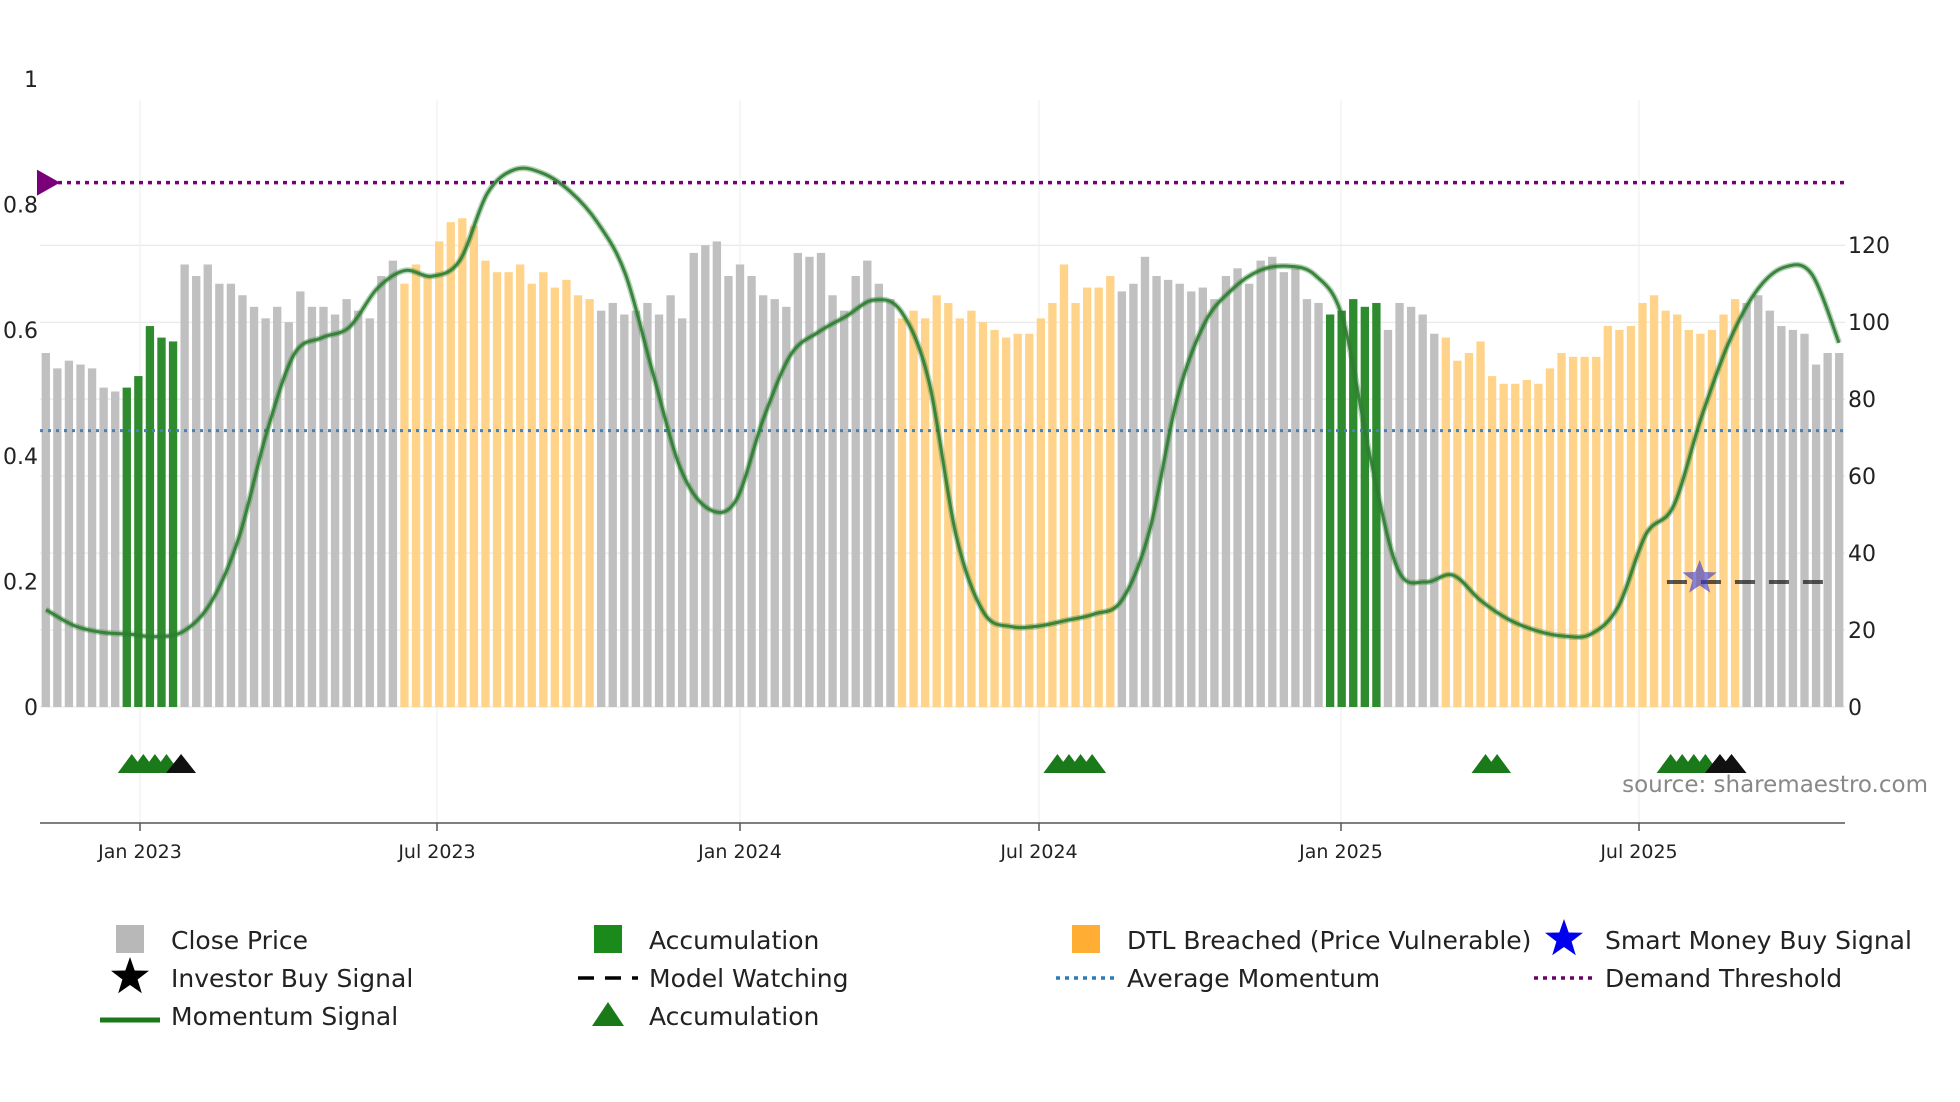 This screenshot has width=1960, height=1102. What do you see at coordinates (608, 1014) in the screenshot?
I see `legend-swatch-triangle` at bounding box center [608, 1014].